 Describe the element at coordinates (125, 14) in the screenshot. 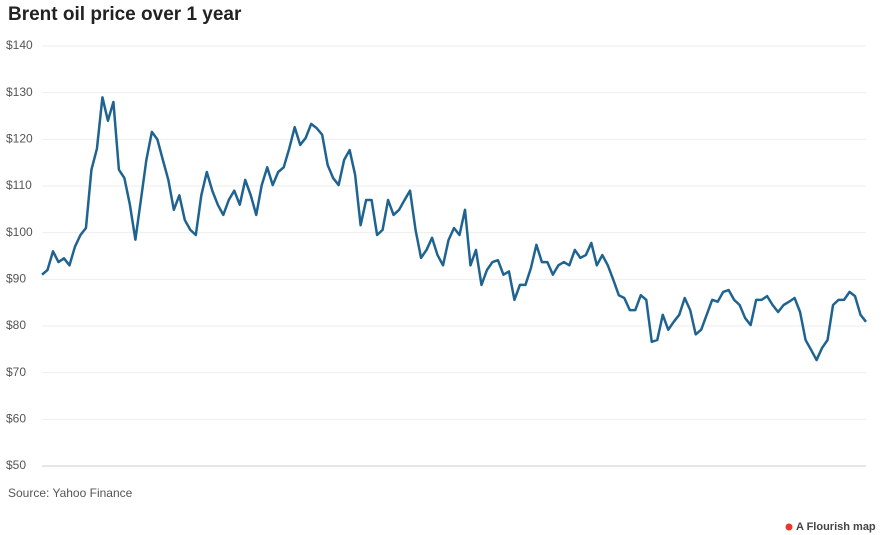

I see `chart-title: Brent oil price over 1 year` at that location.